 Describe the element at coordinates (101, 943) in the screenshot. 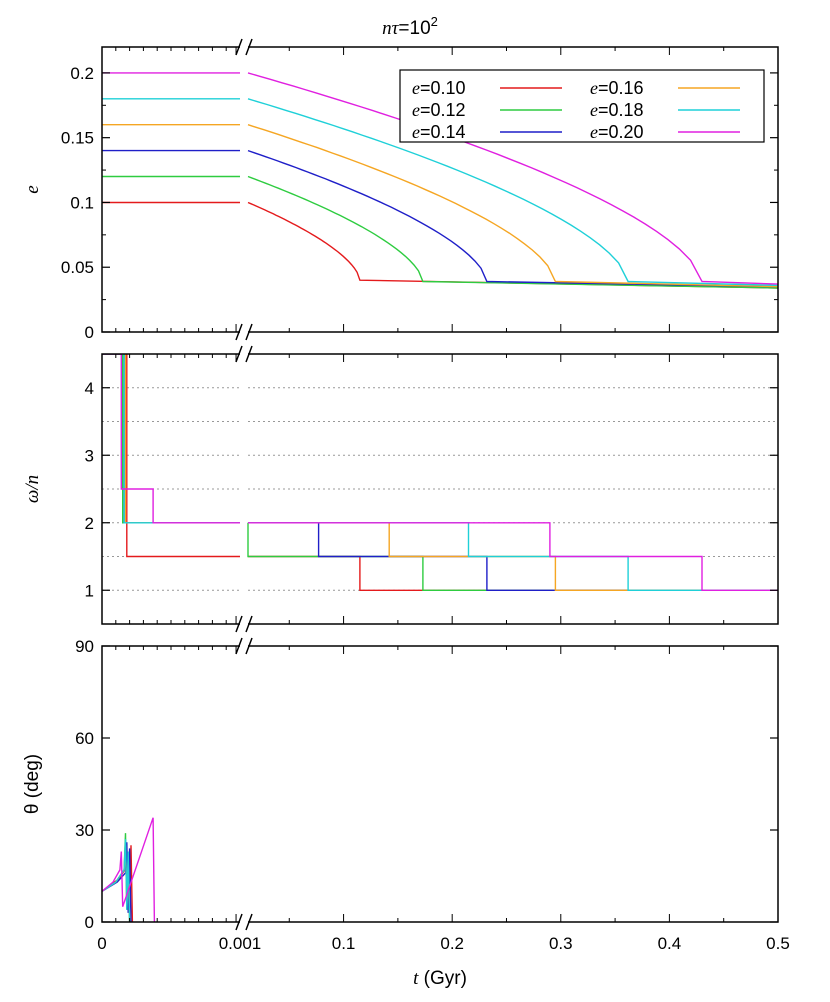

I see `x-tick-label: 0` at that location.